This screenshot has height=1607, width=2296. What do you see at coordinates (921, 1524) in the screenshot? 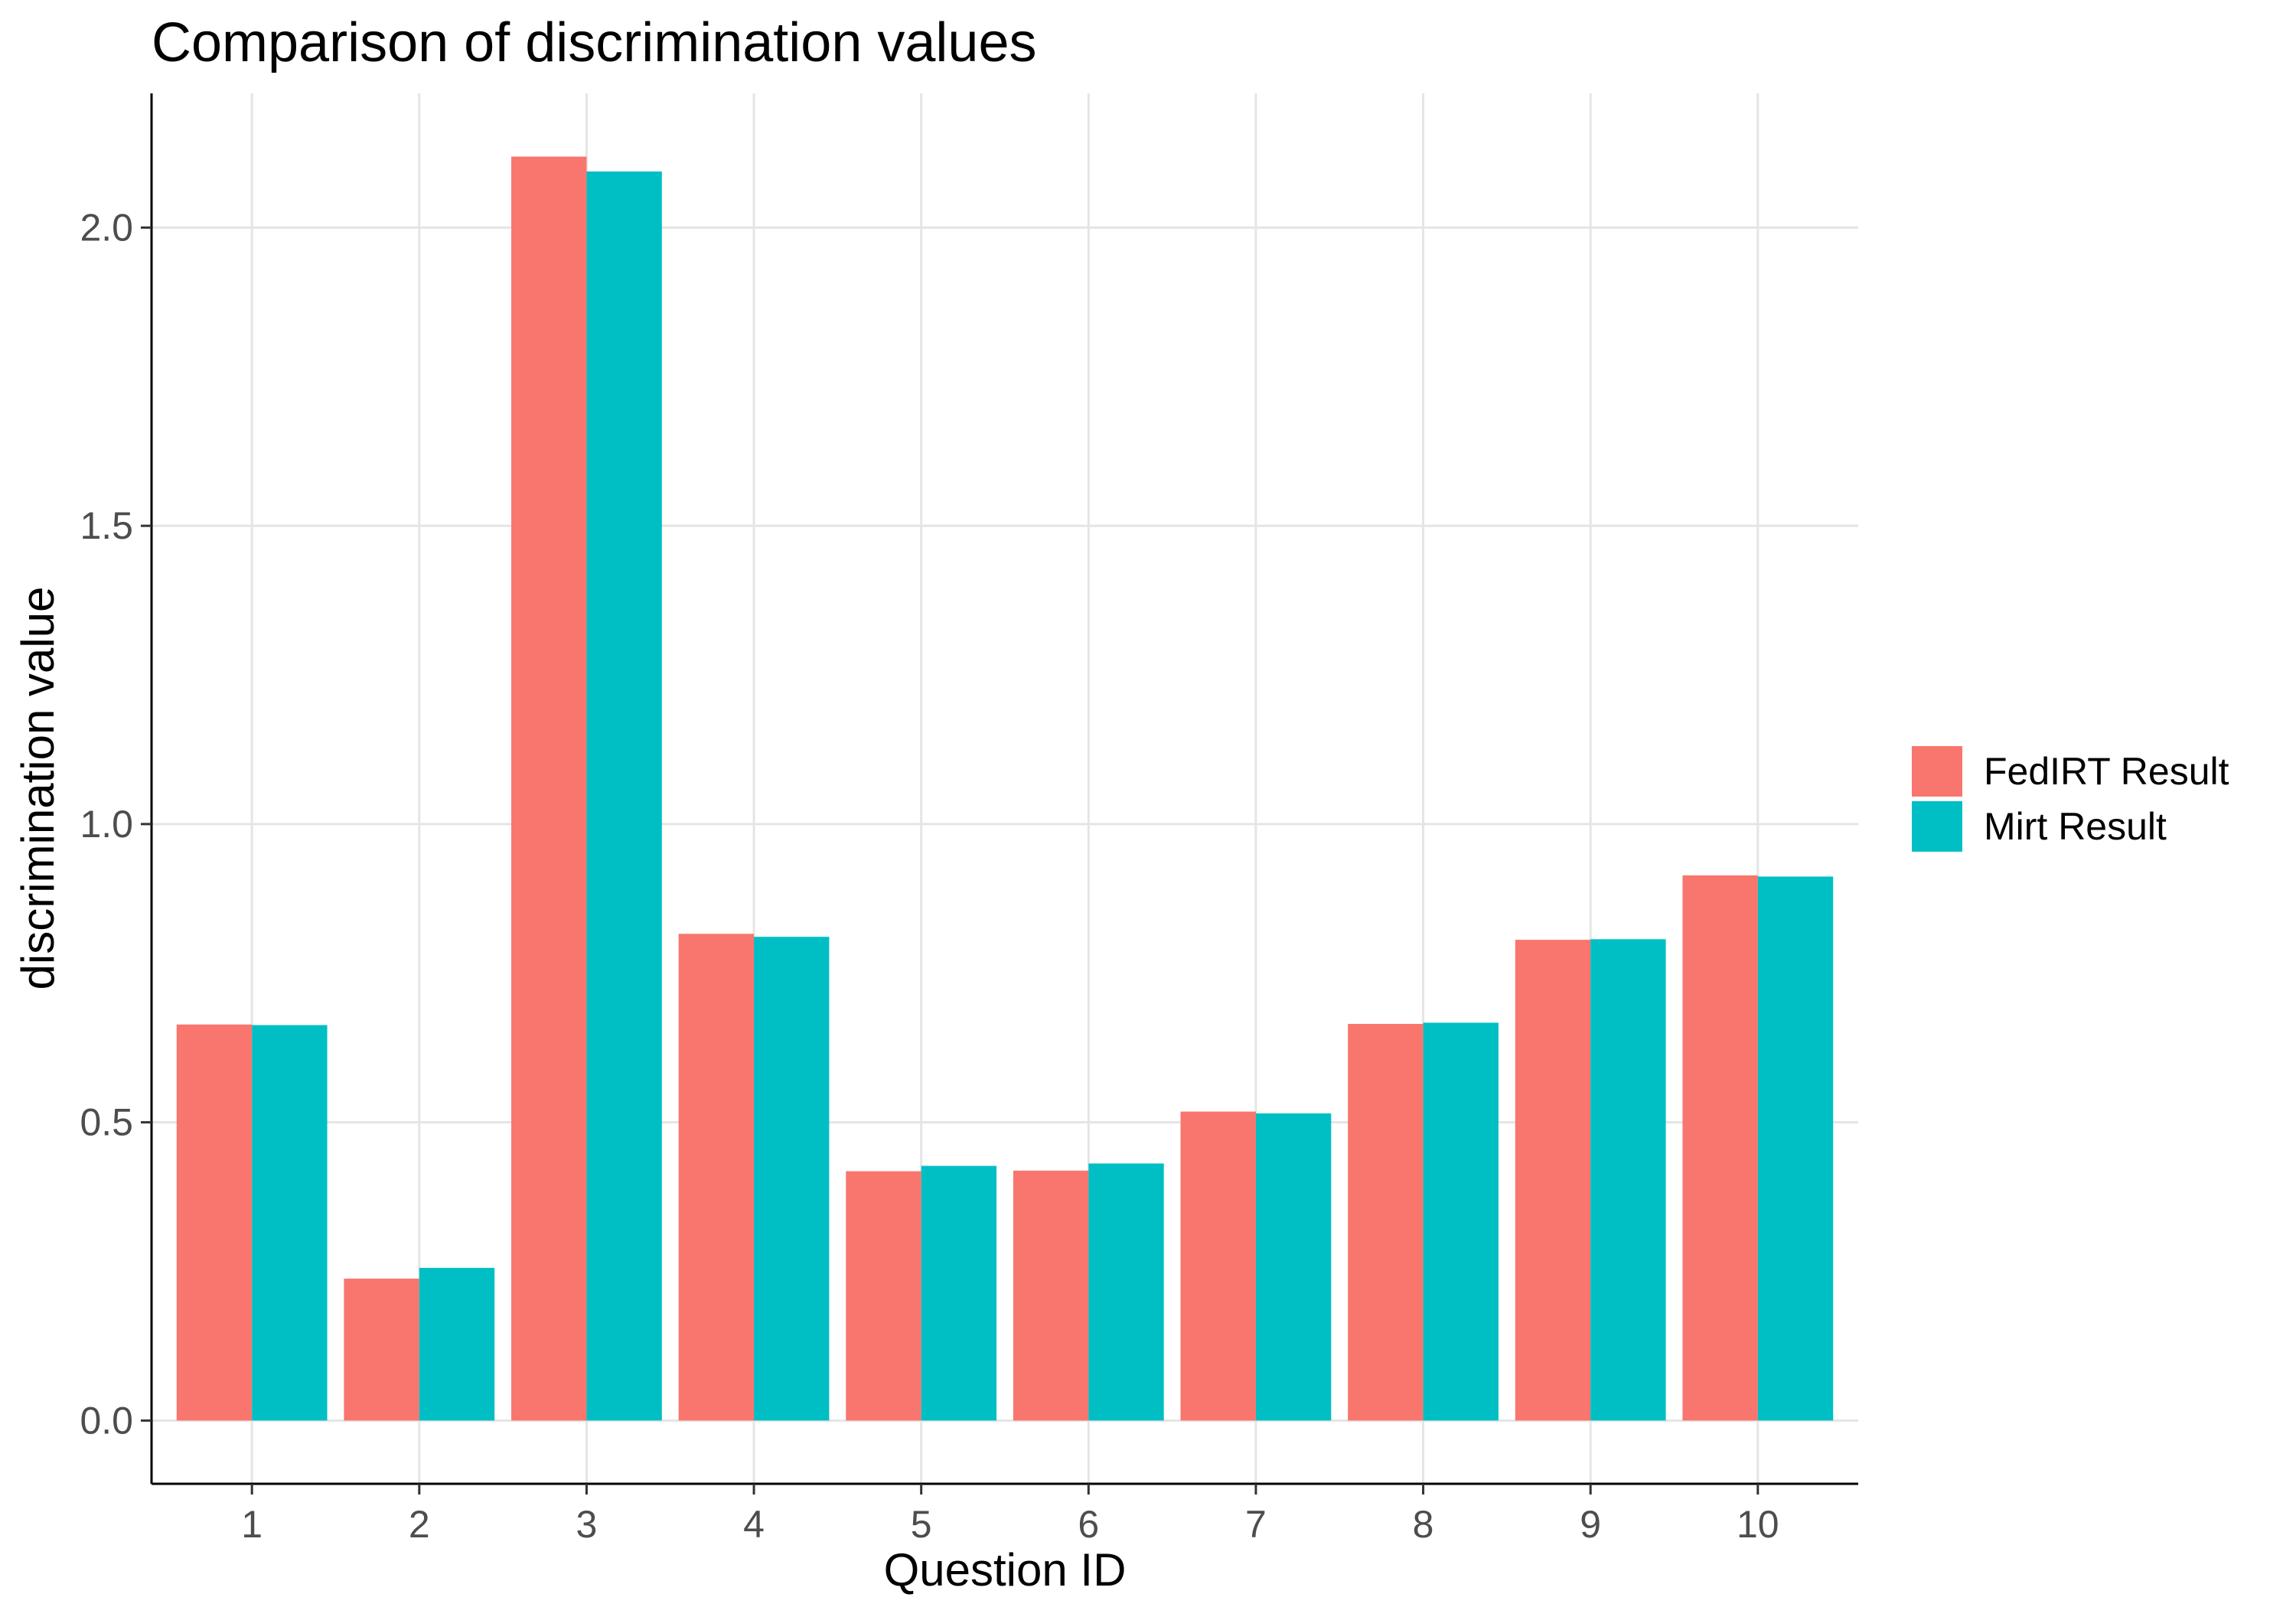
I see `x-tick-label: 5` at bounding box center [921, 1524].